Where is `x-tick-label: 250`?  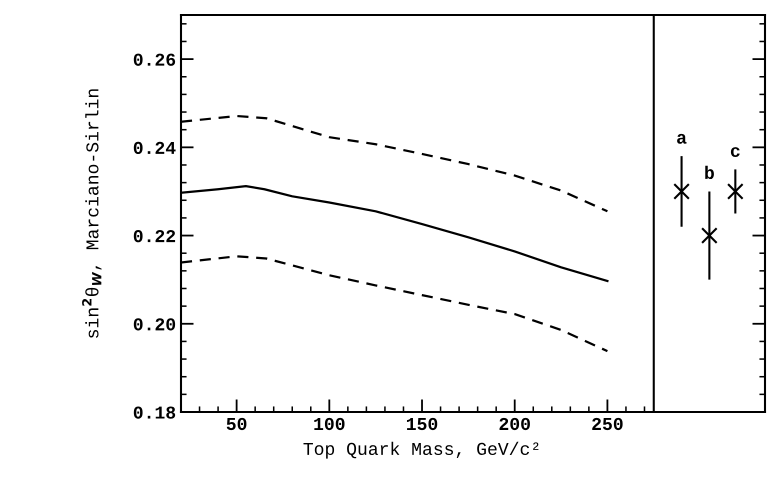
x-tick-label: 250 is located at coordinates (607, 424).